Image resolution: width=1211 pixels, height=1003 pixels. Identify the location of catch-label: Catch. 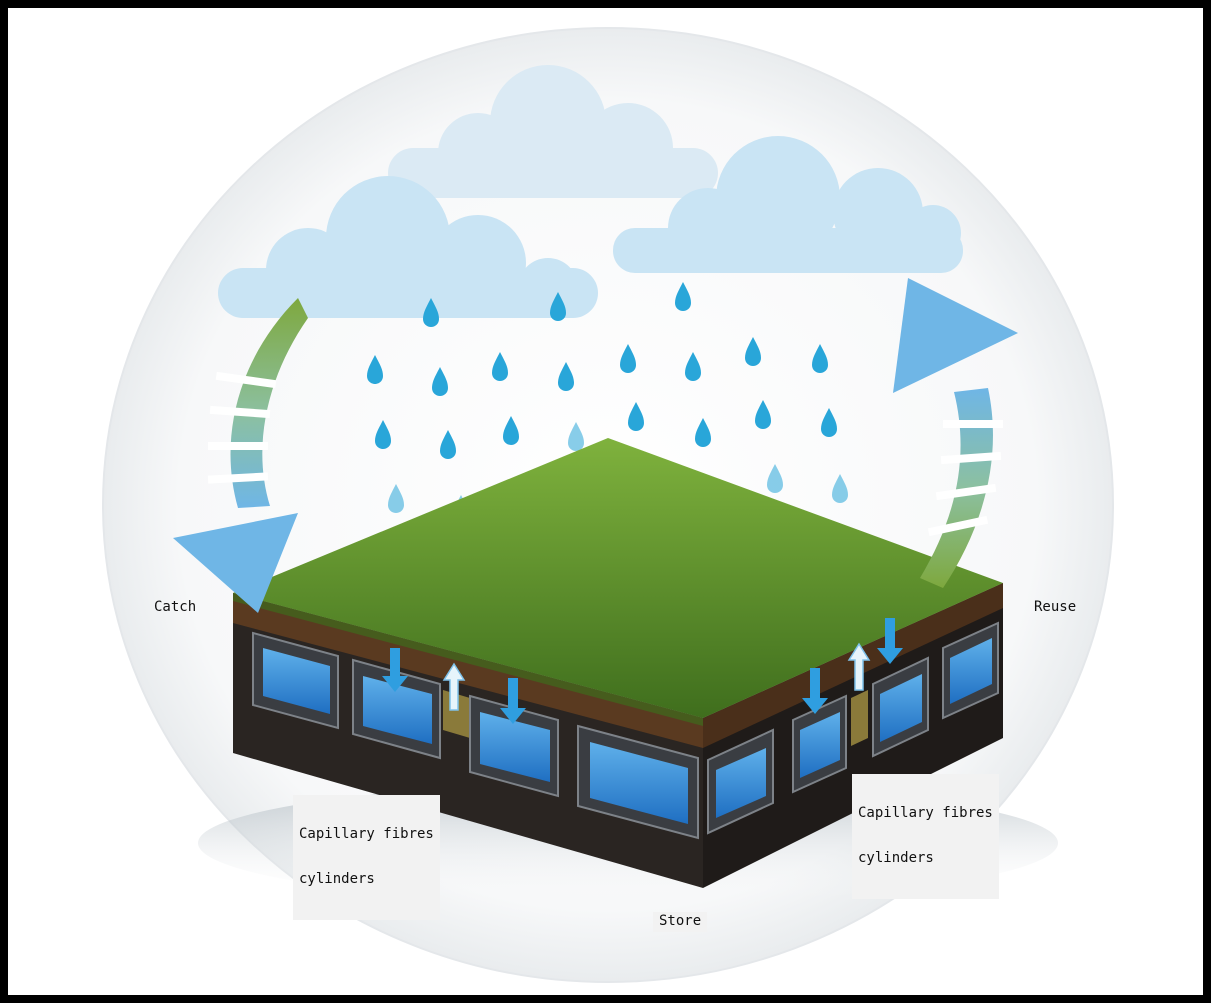
(175, 607).